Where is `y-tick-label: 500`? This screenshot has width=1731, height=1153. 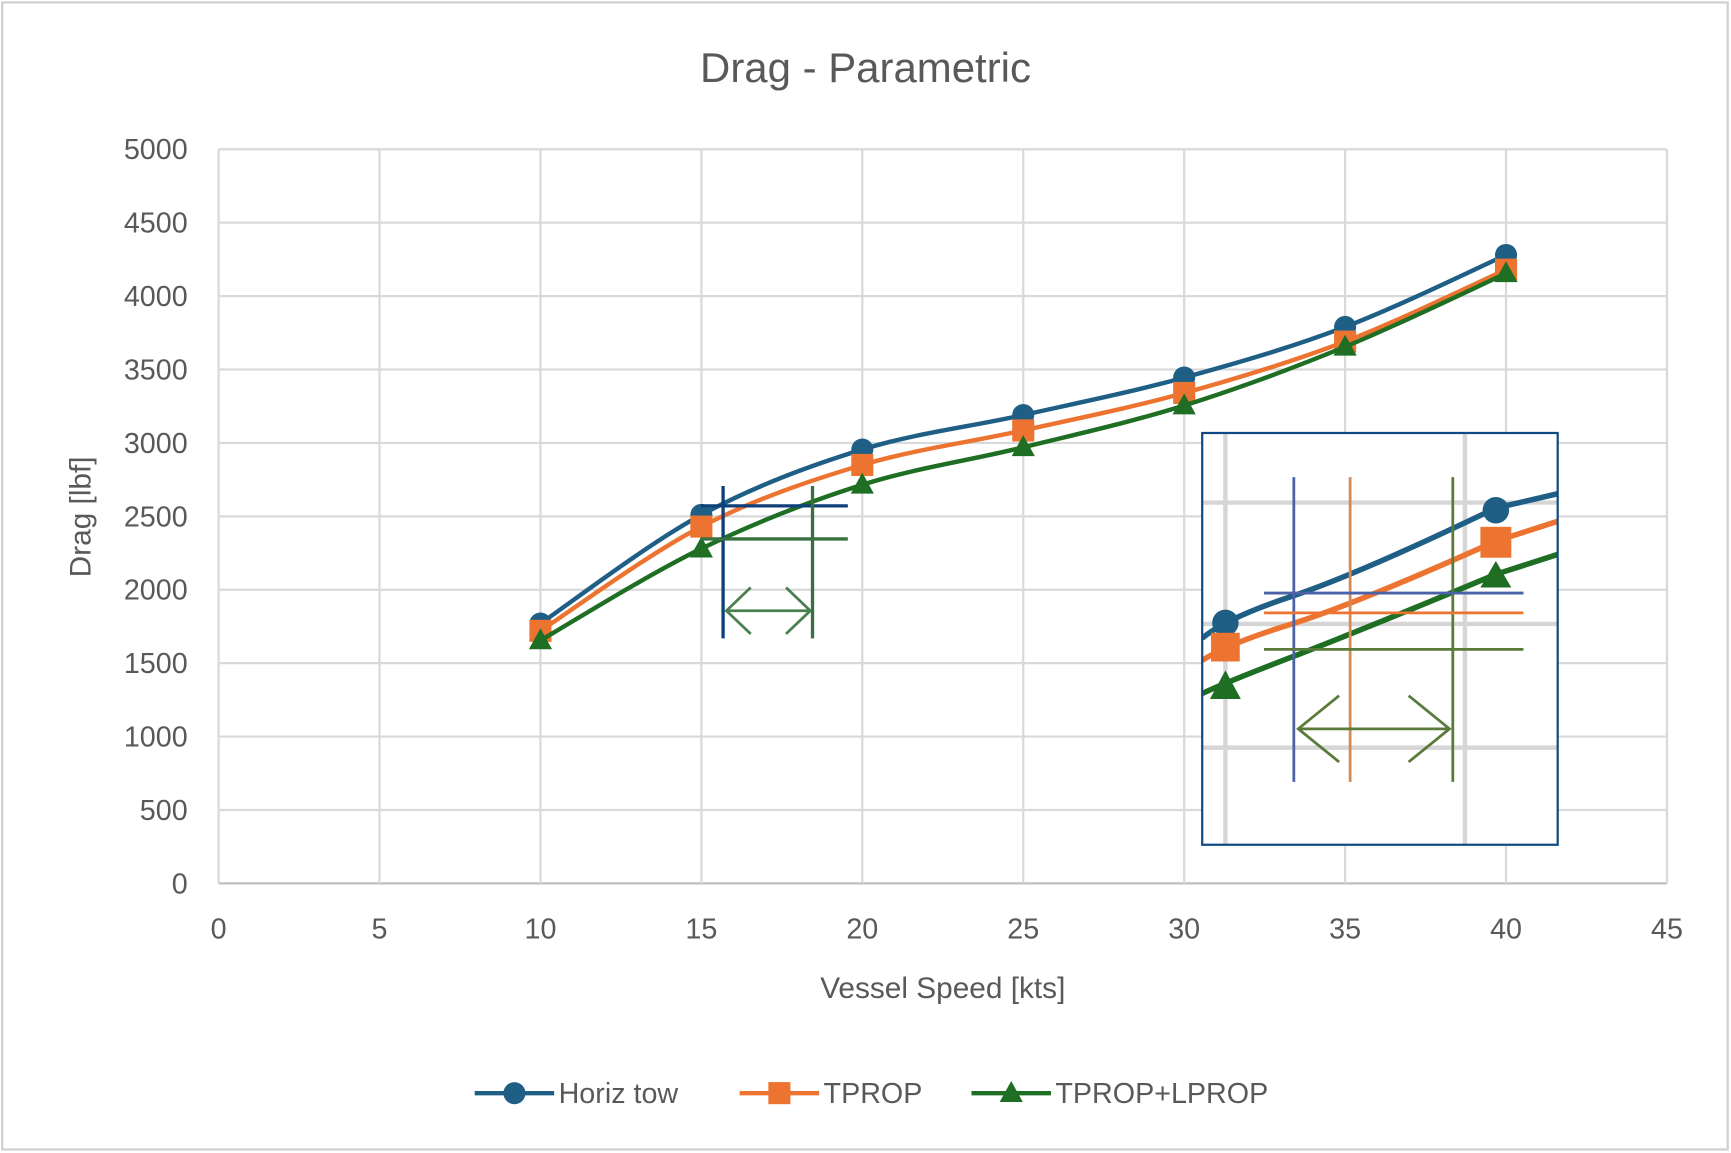 y-tick-label: 500 is located at coordinates (164, 811).